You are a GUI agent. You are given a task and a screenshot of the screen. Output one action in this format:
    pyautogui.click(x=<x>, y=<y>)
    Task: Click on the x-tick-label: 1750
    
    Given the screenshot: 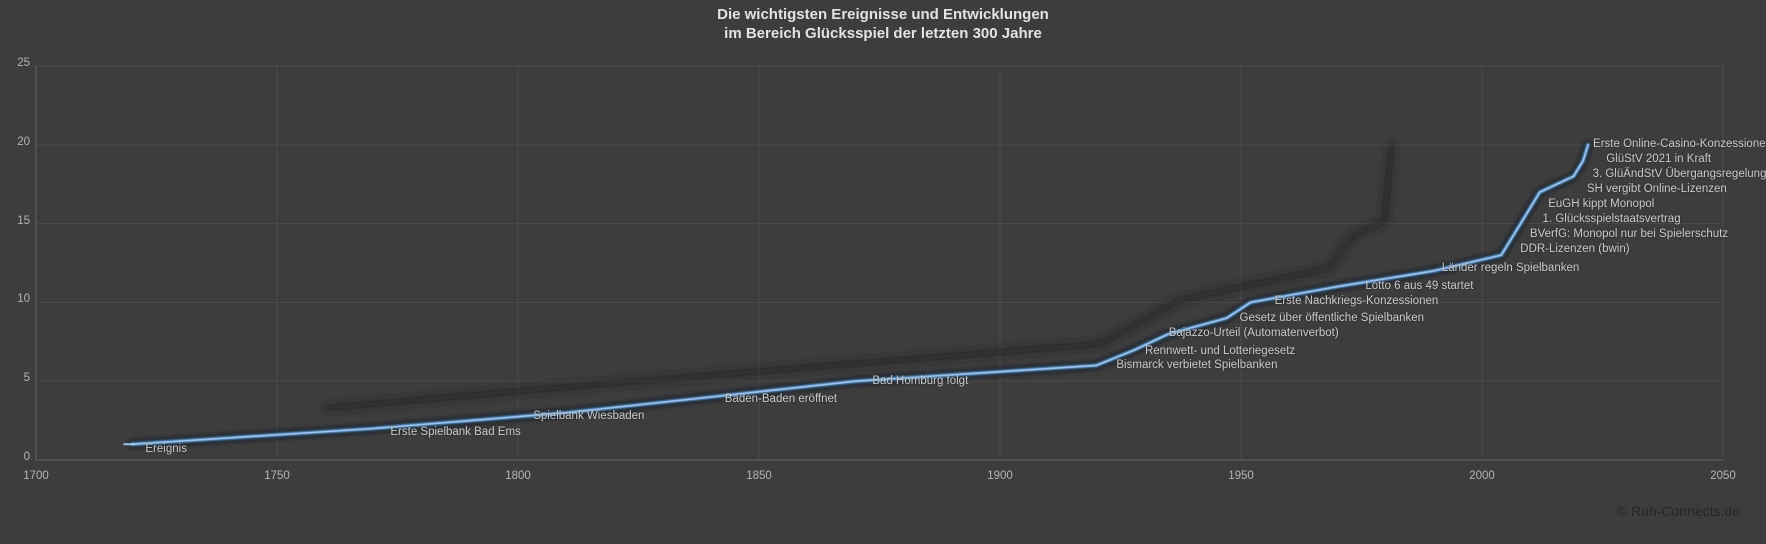 What is the action you would take?
    pyautogui.click(x=277, y=476)
    